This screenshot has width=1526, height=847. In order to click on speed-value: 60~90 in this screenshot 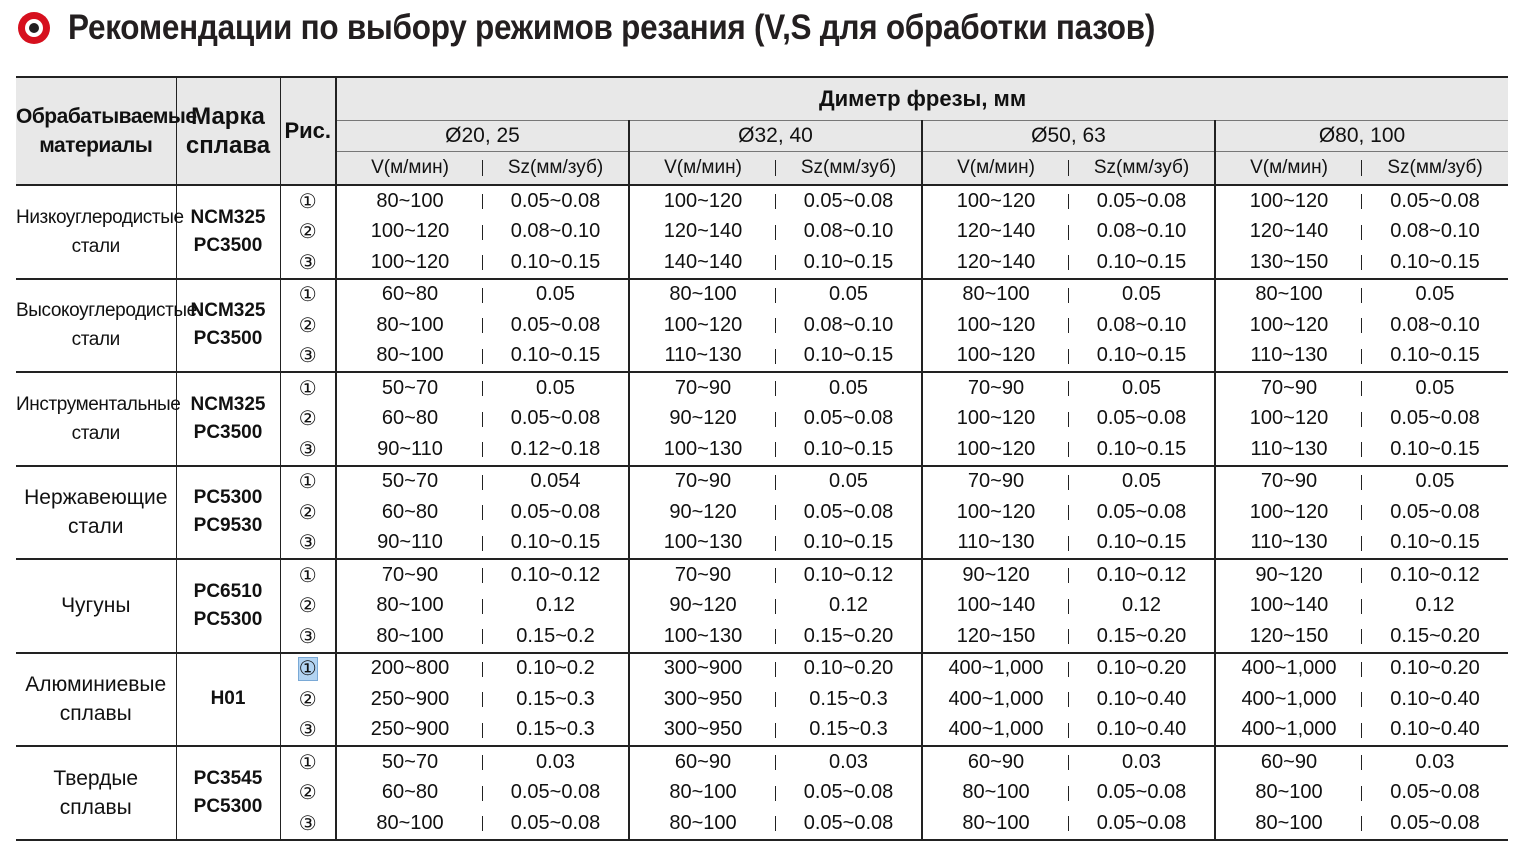, I will do `click(702, 762)`.